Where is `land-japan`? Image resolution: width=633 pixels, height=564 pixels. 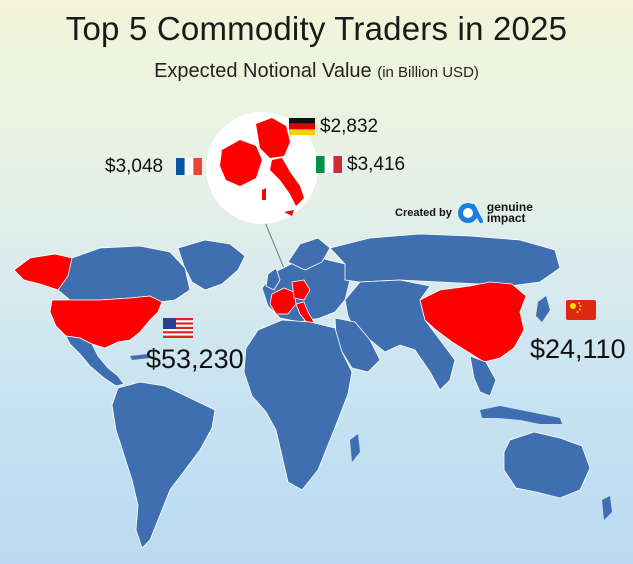
land-japan is located at coordinates (543, 309).